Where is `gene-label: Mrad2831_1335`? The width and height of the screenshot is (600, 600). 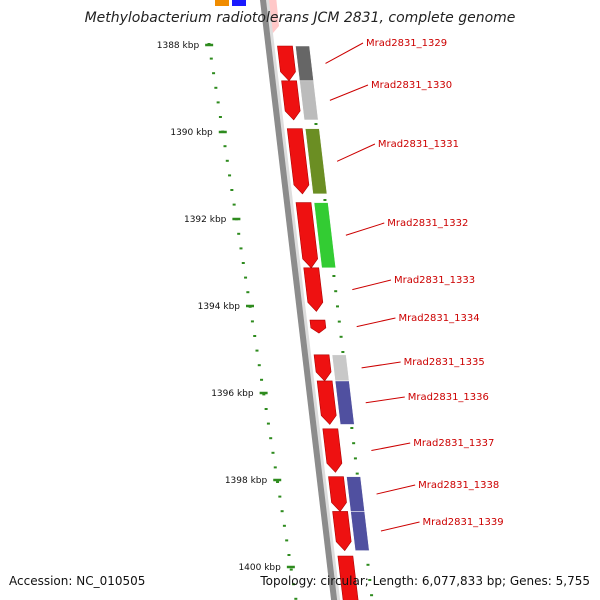 gene-label: Mrad2831_1335 is located at coordinates (444, 362).